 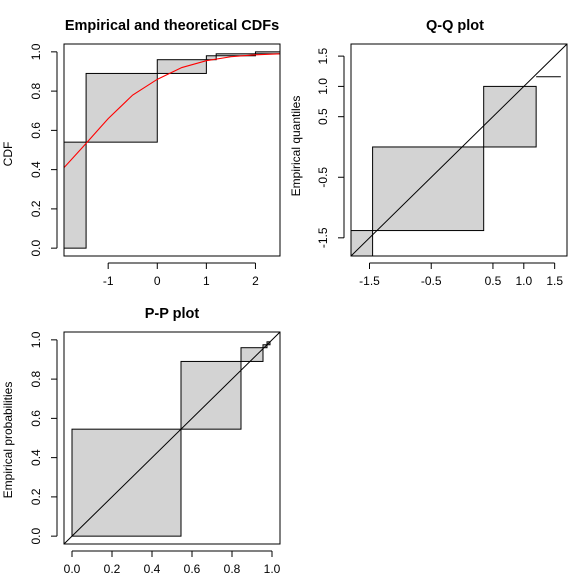 What do you see at coordinates (36, 457) in the screenshot?
I see `pp-y-tick-label: 0.4` at bounding box center [36, 457].